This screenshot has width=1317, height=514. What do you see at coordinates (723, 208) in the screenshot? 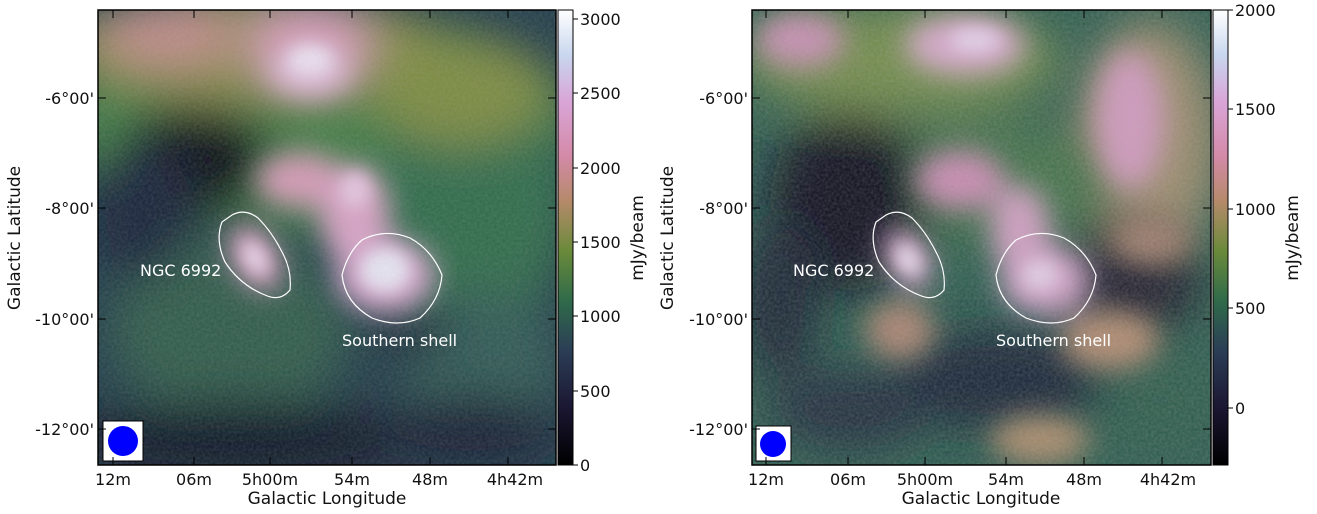
I see `right-ytick-label: -8°00'` at bounding box center [723, 208].